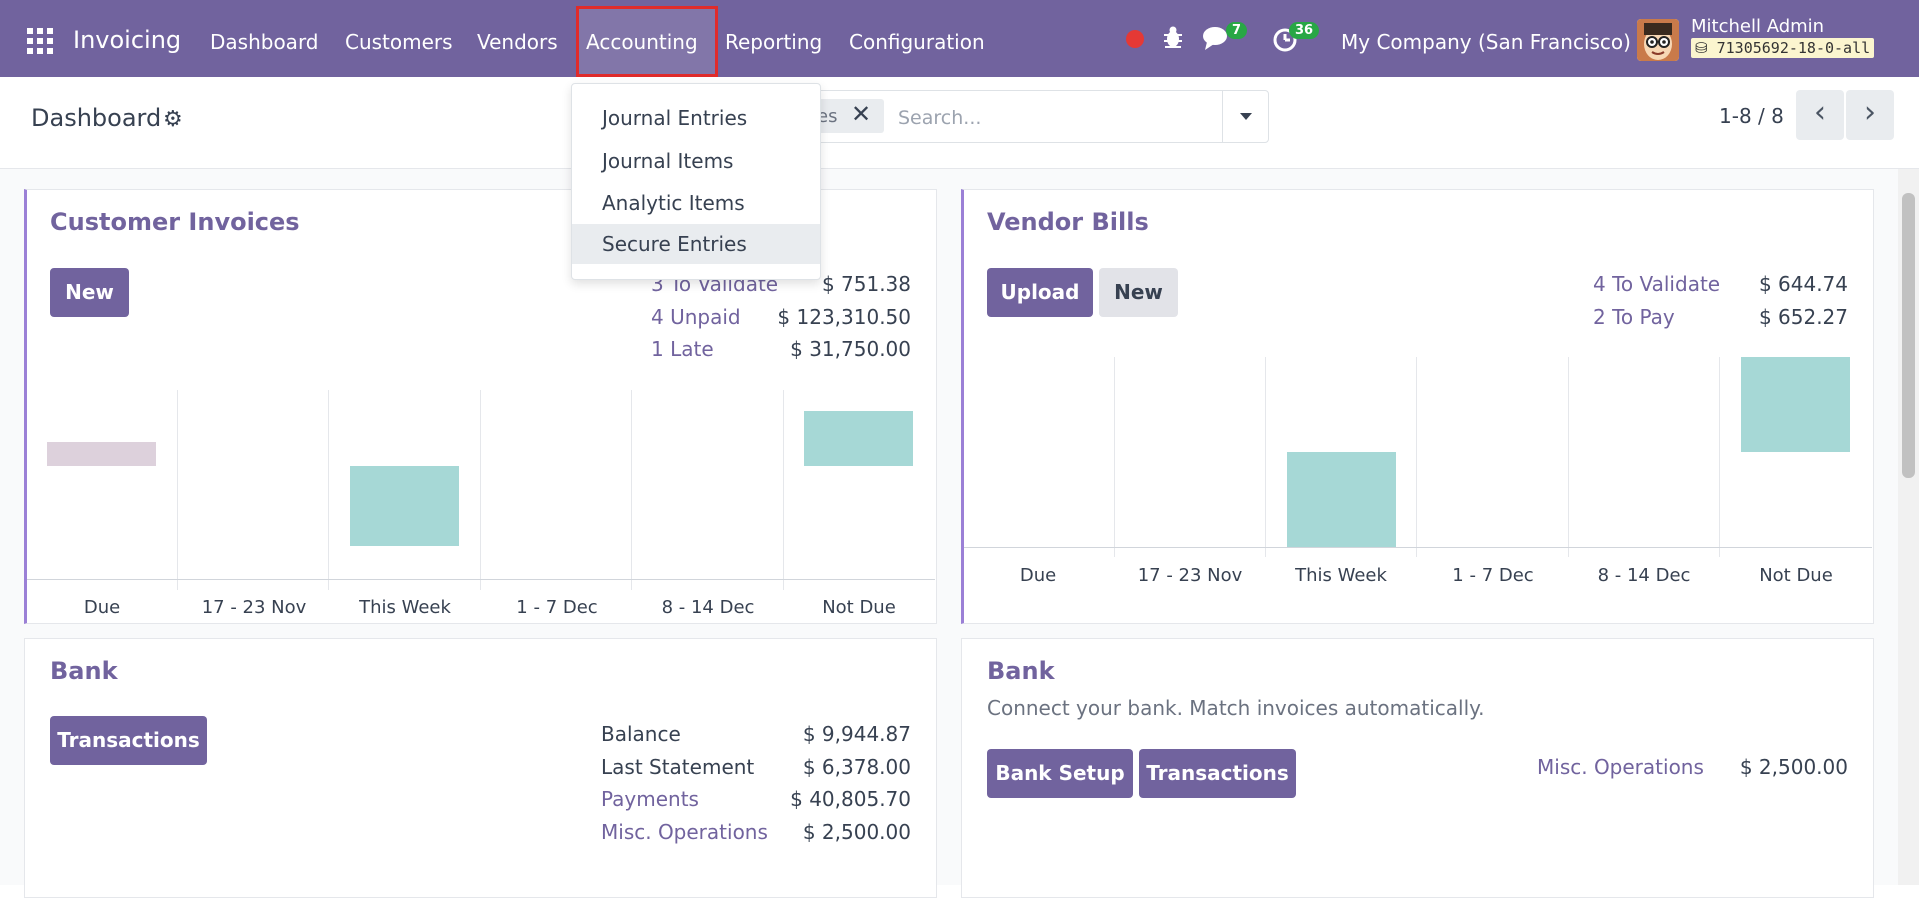 Image resolution: width=1919 pixels, height=898 pixels. What do you see at coordinates (173, 119) in the screenshot?
I see `gear-icon: ⚙` at bounding box center [173, 119].